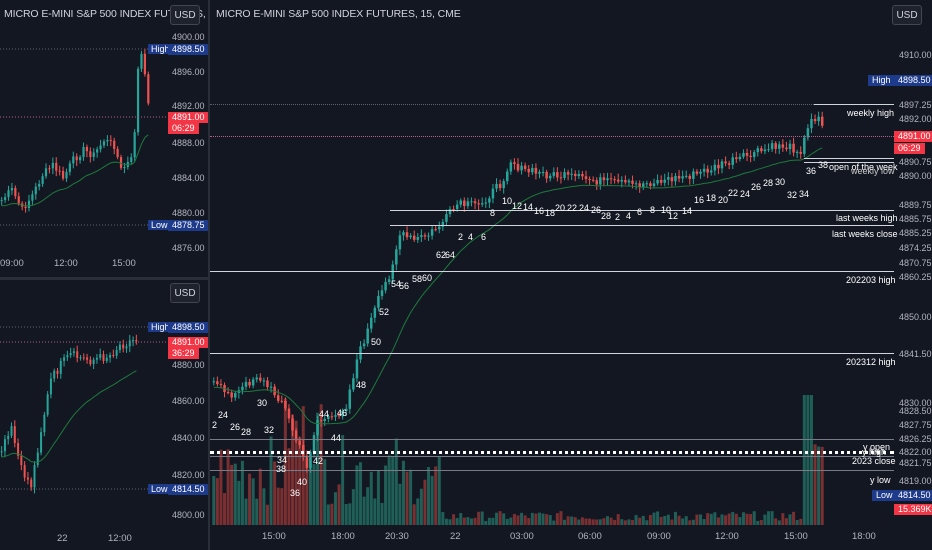  Describe the element at coordinates (342, 413) in the screenshot. I see `bar-count-label: 46` at that location.